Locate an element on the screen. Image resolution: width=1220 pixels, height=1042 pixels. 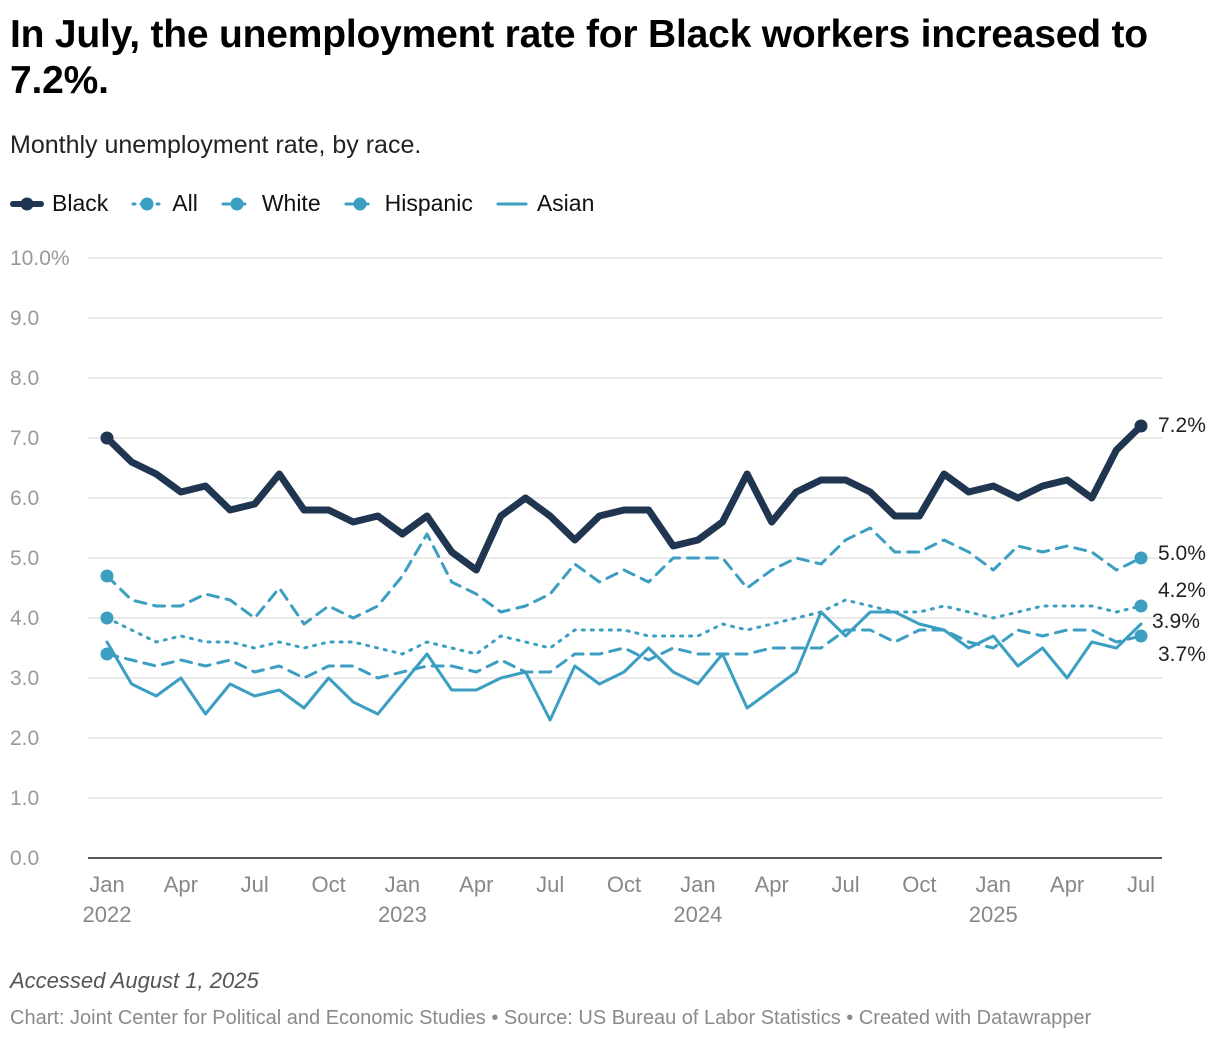
series-line-black is located at coordinates (624, 498).